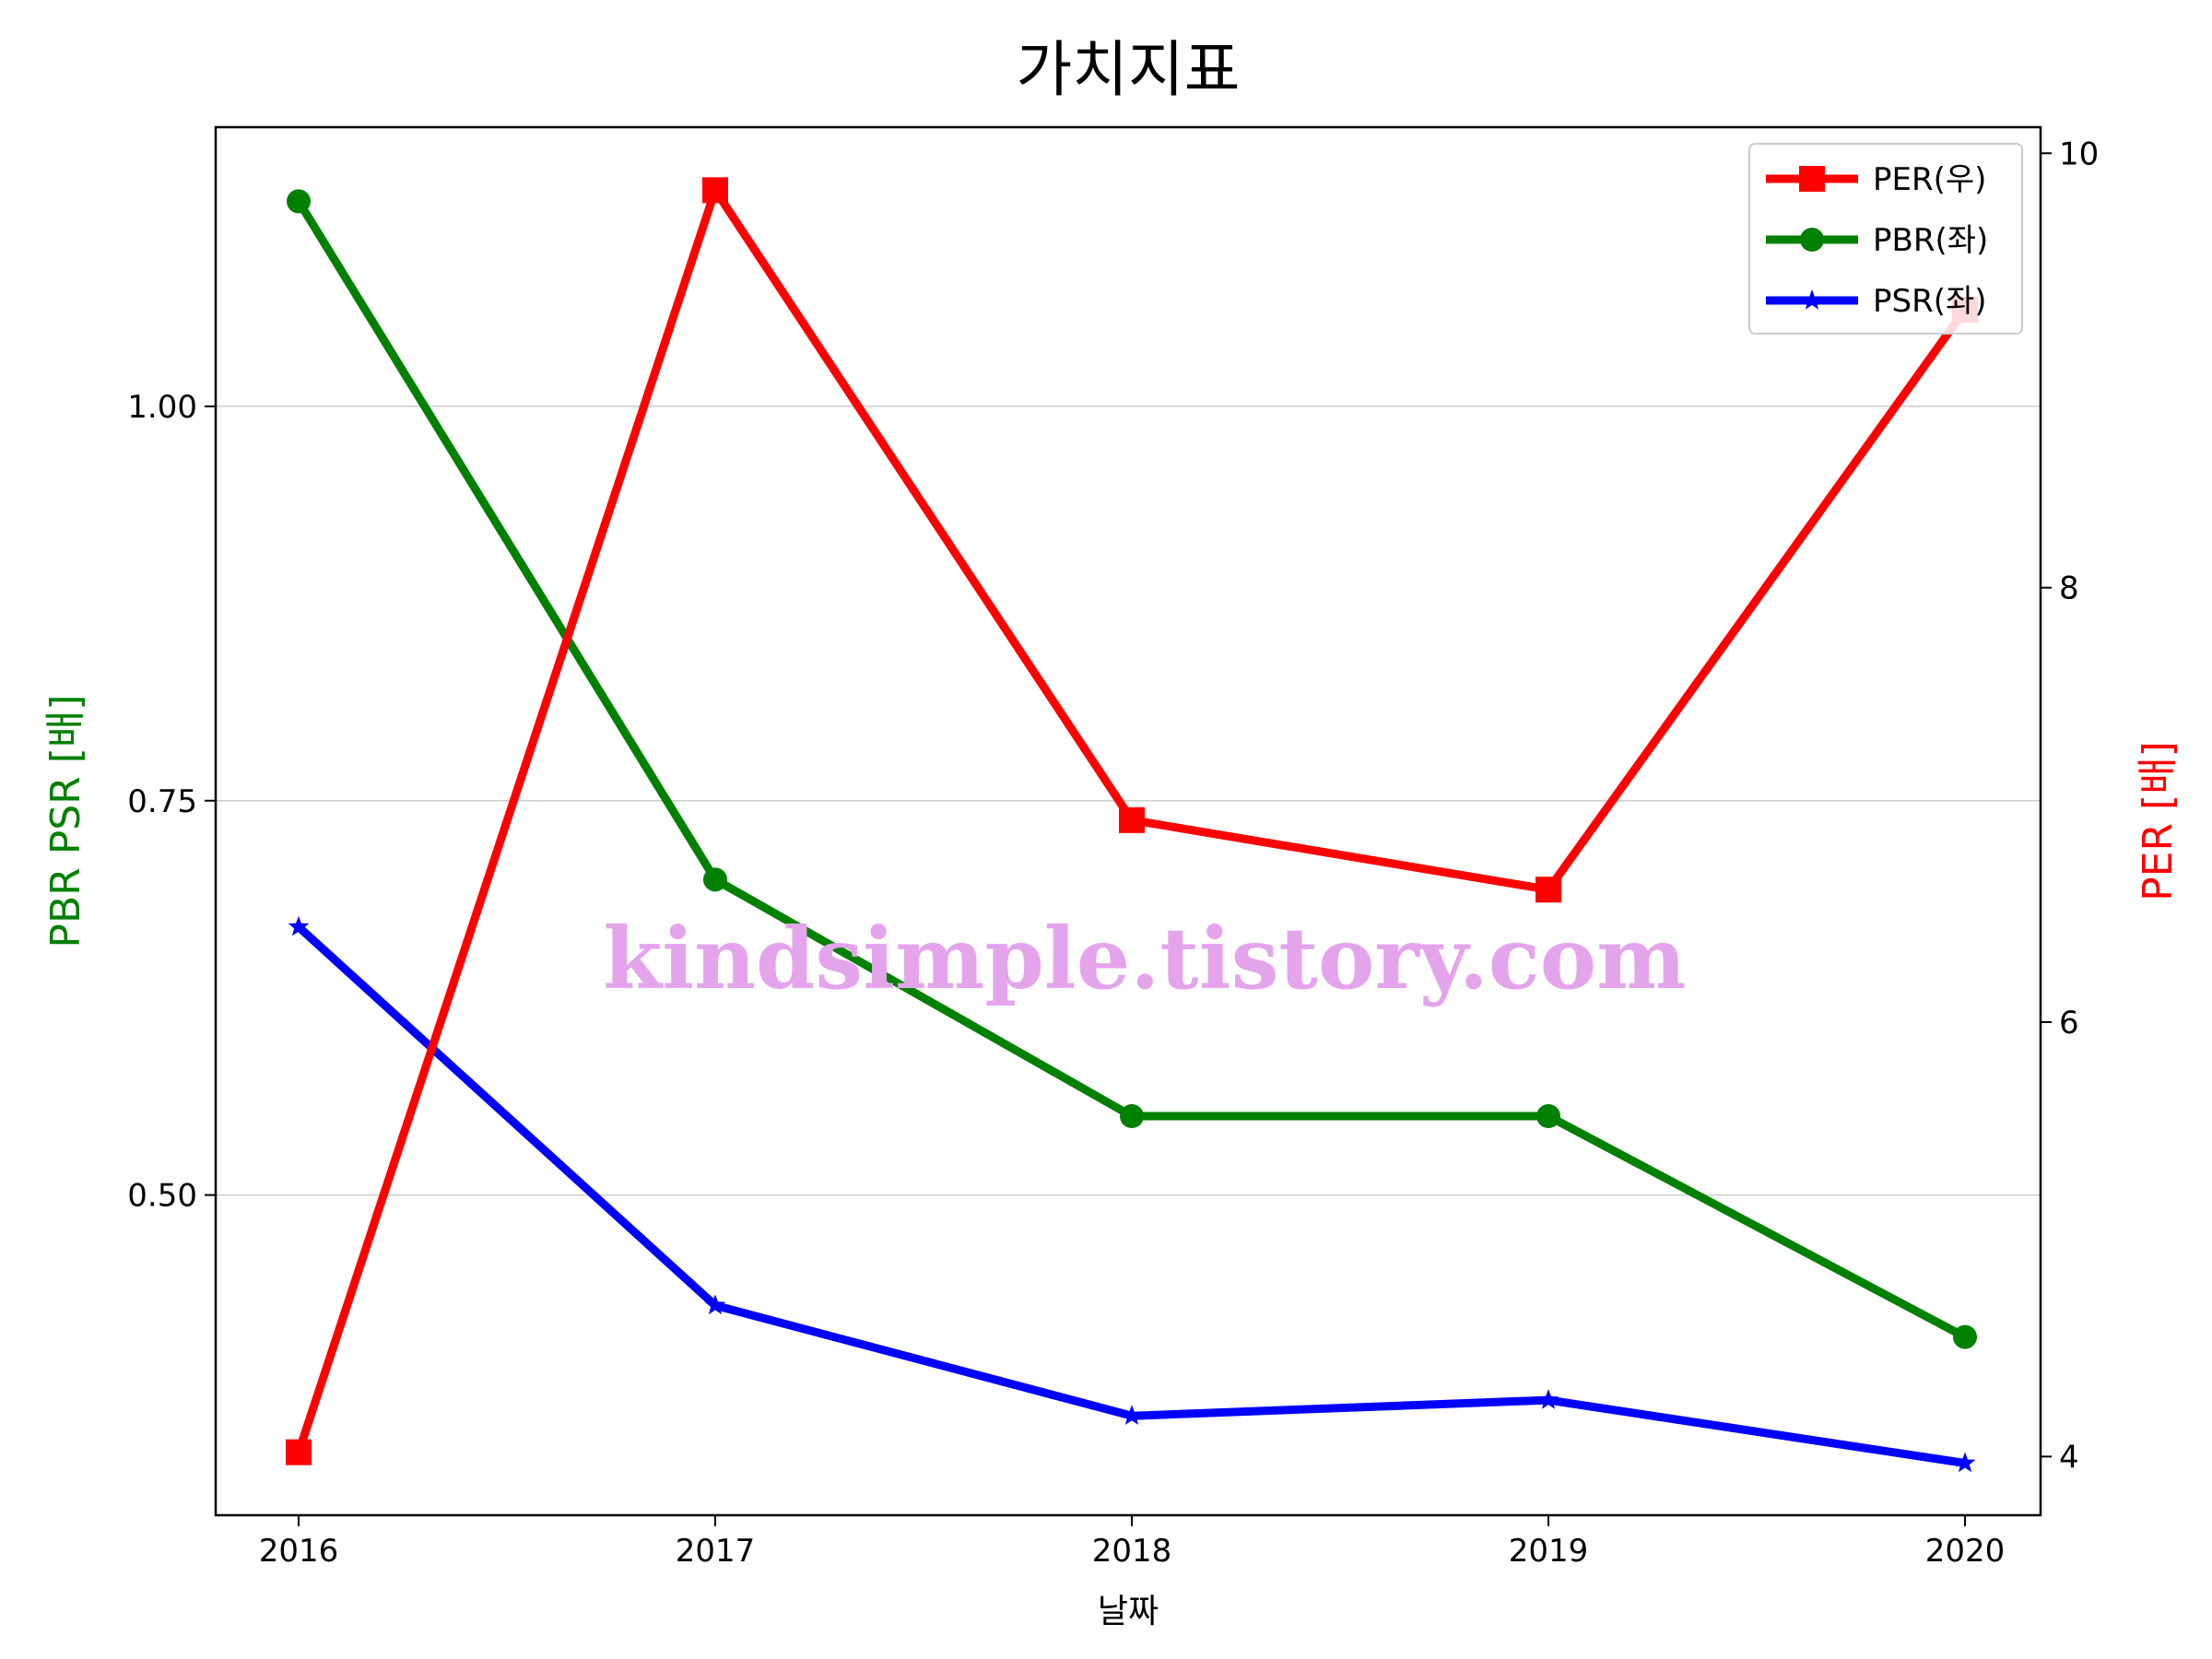  I want to click on y-left-tick-label: 0.75, so click(162, 801).